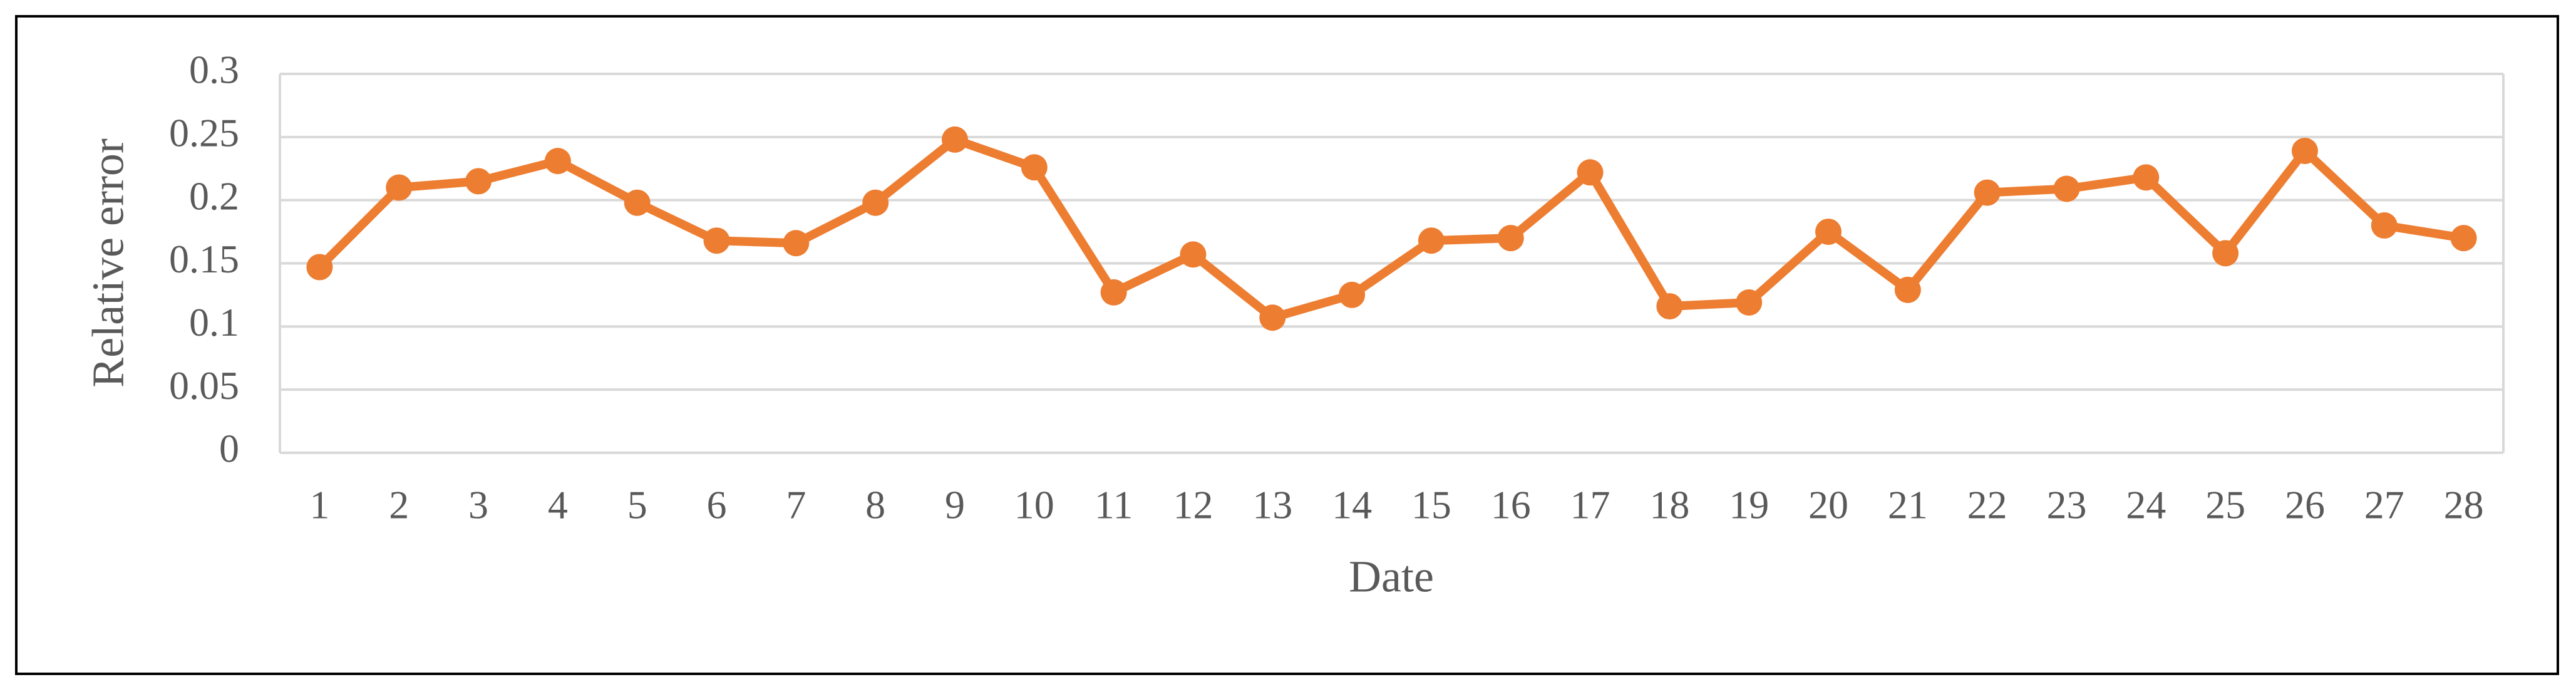  I want to click on y-tick-label: 0.05, so click(204, 385).